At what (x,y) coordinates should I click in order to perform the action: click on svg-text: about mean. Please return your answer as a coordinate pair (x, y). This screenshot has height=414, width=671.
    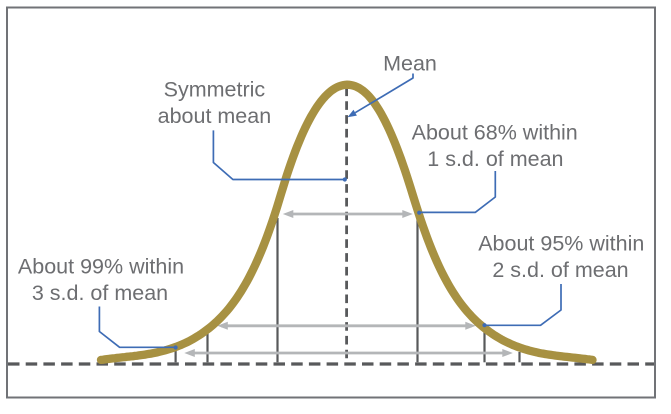
    Looking at the image, I should click on (215, 116).